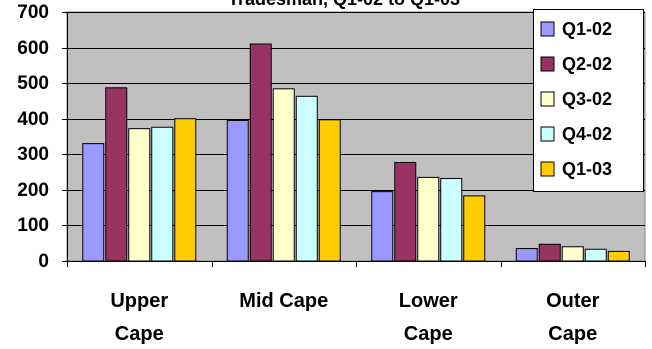  I want to click on bar-q2-02-lower-cape, so click(405, 211).